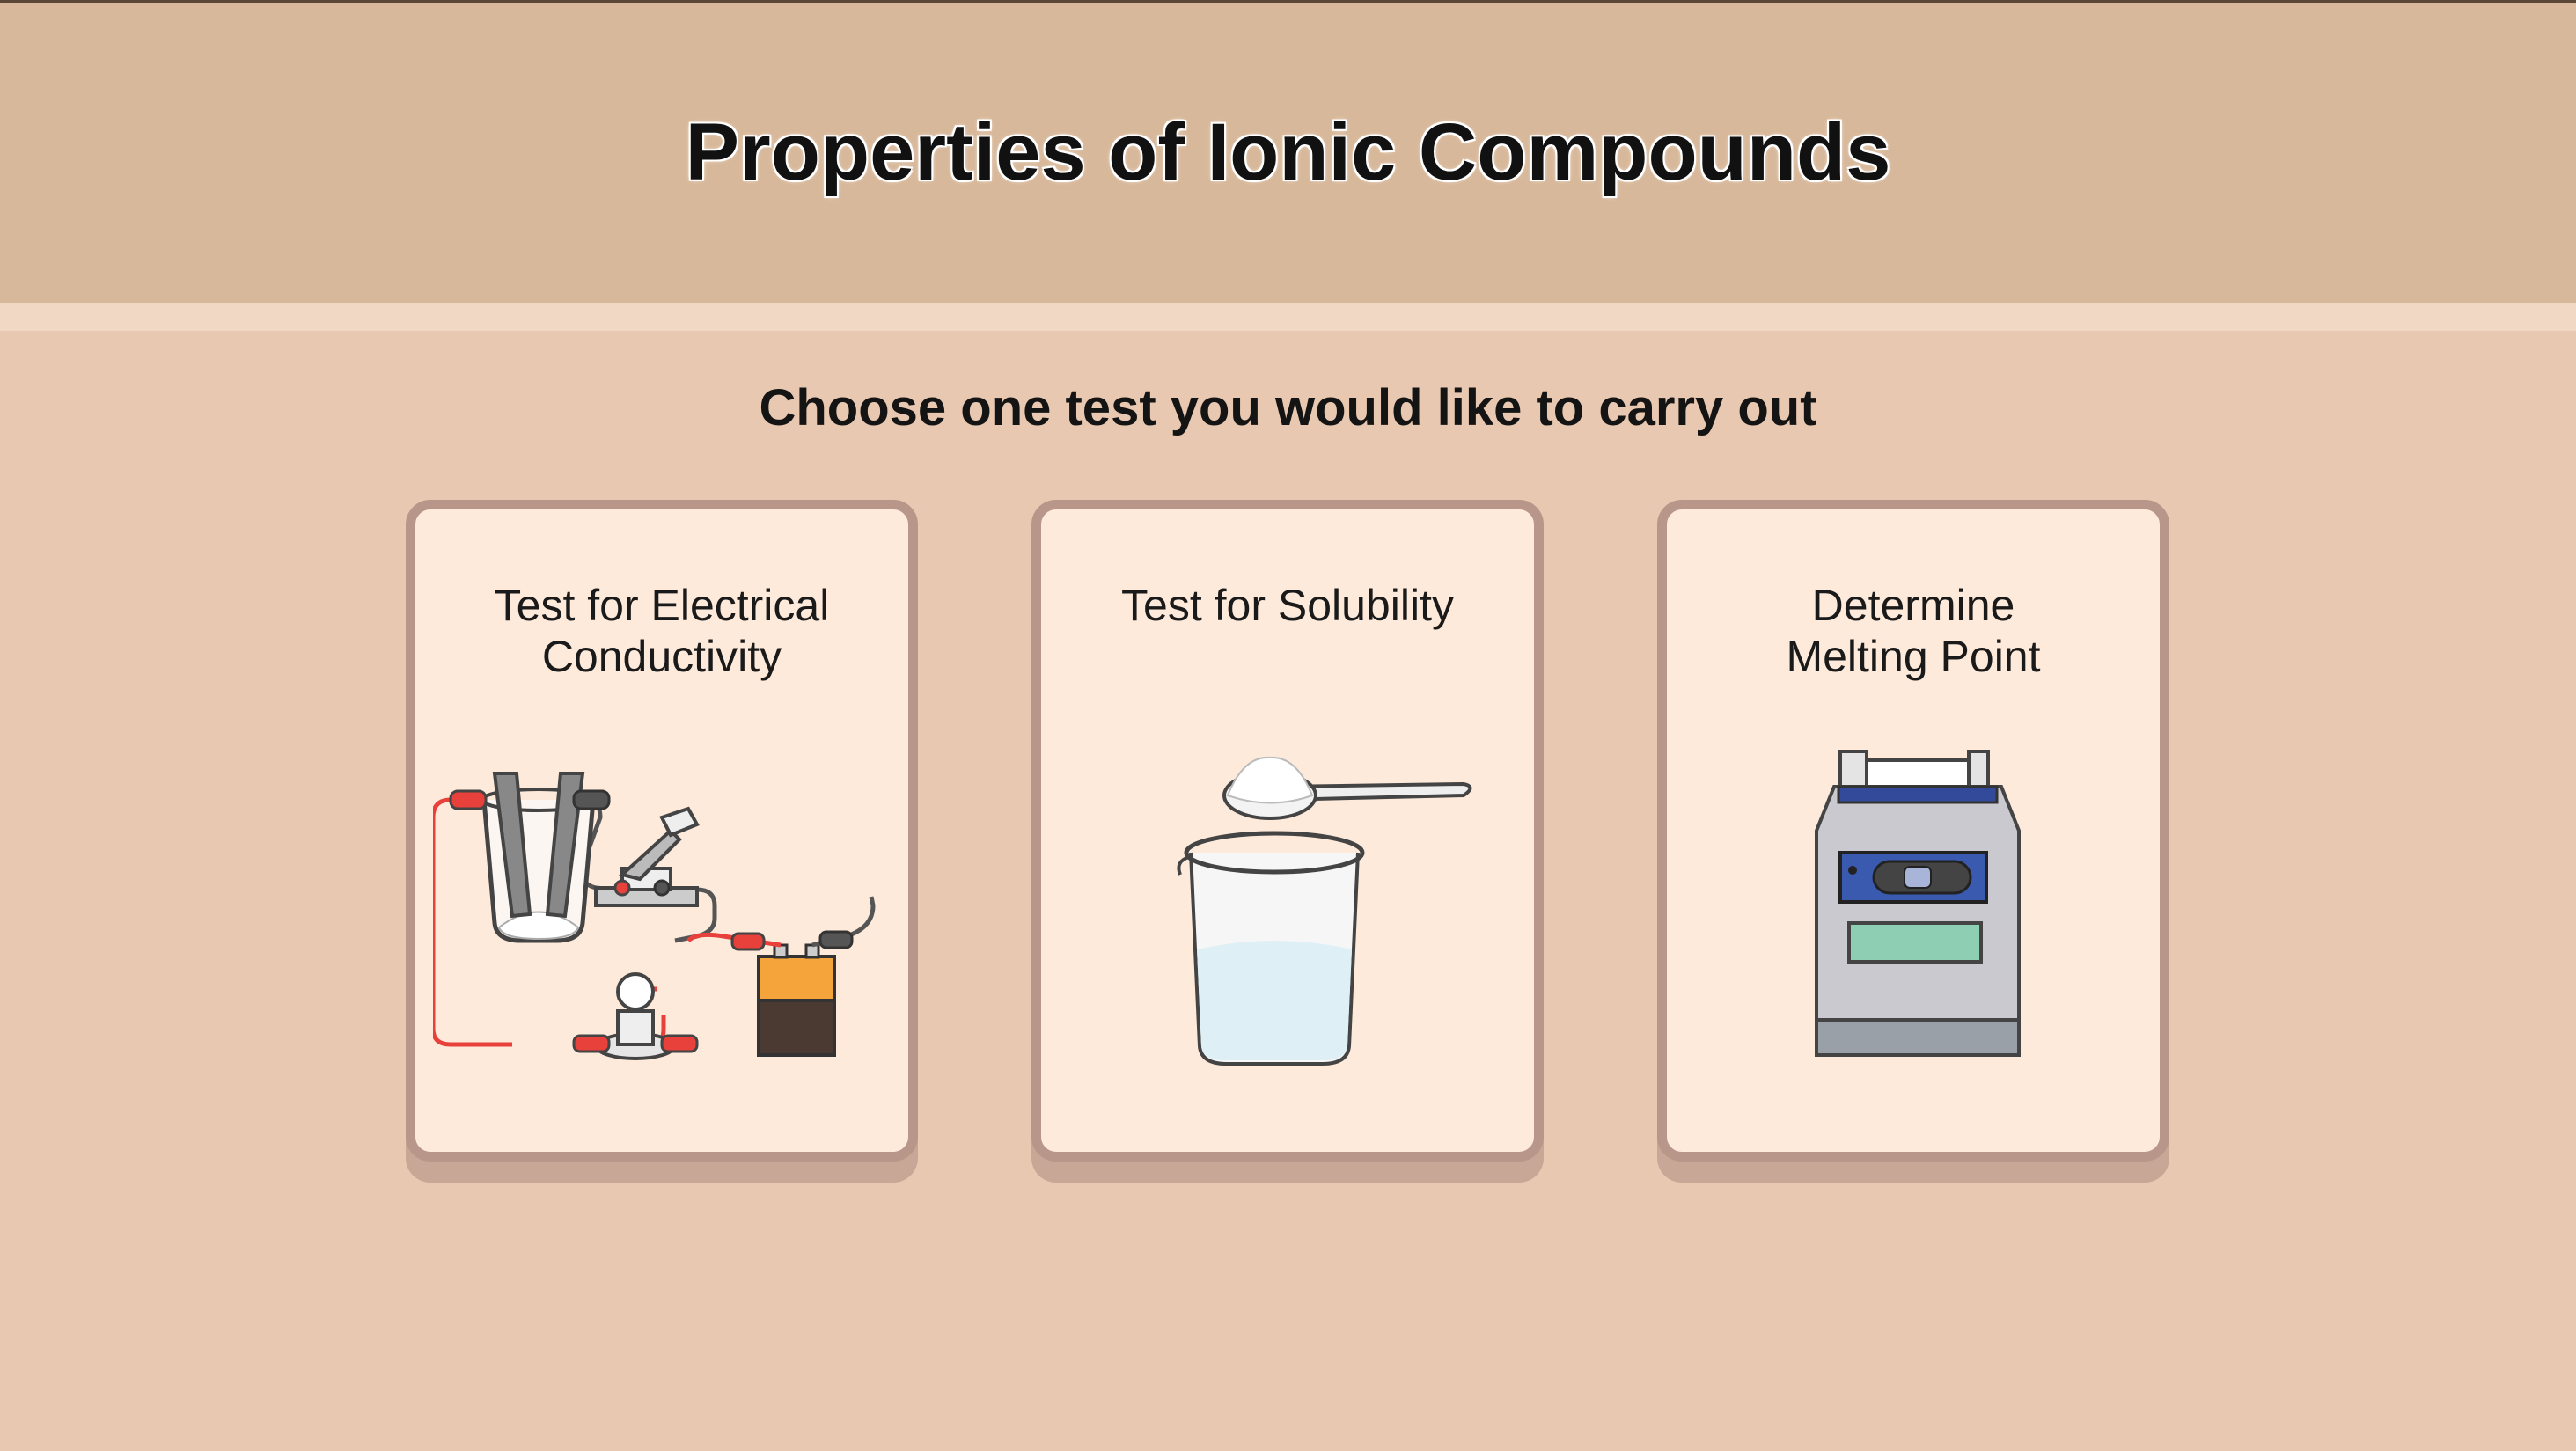 The image size is (2576, 1451). I want to click on card-title: Determine Melting Point, so click(1913, 631).